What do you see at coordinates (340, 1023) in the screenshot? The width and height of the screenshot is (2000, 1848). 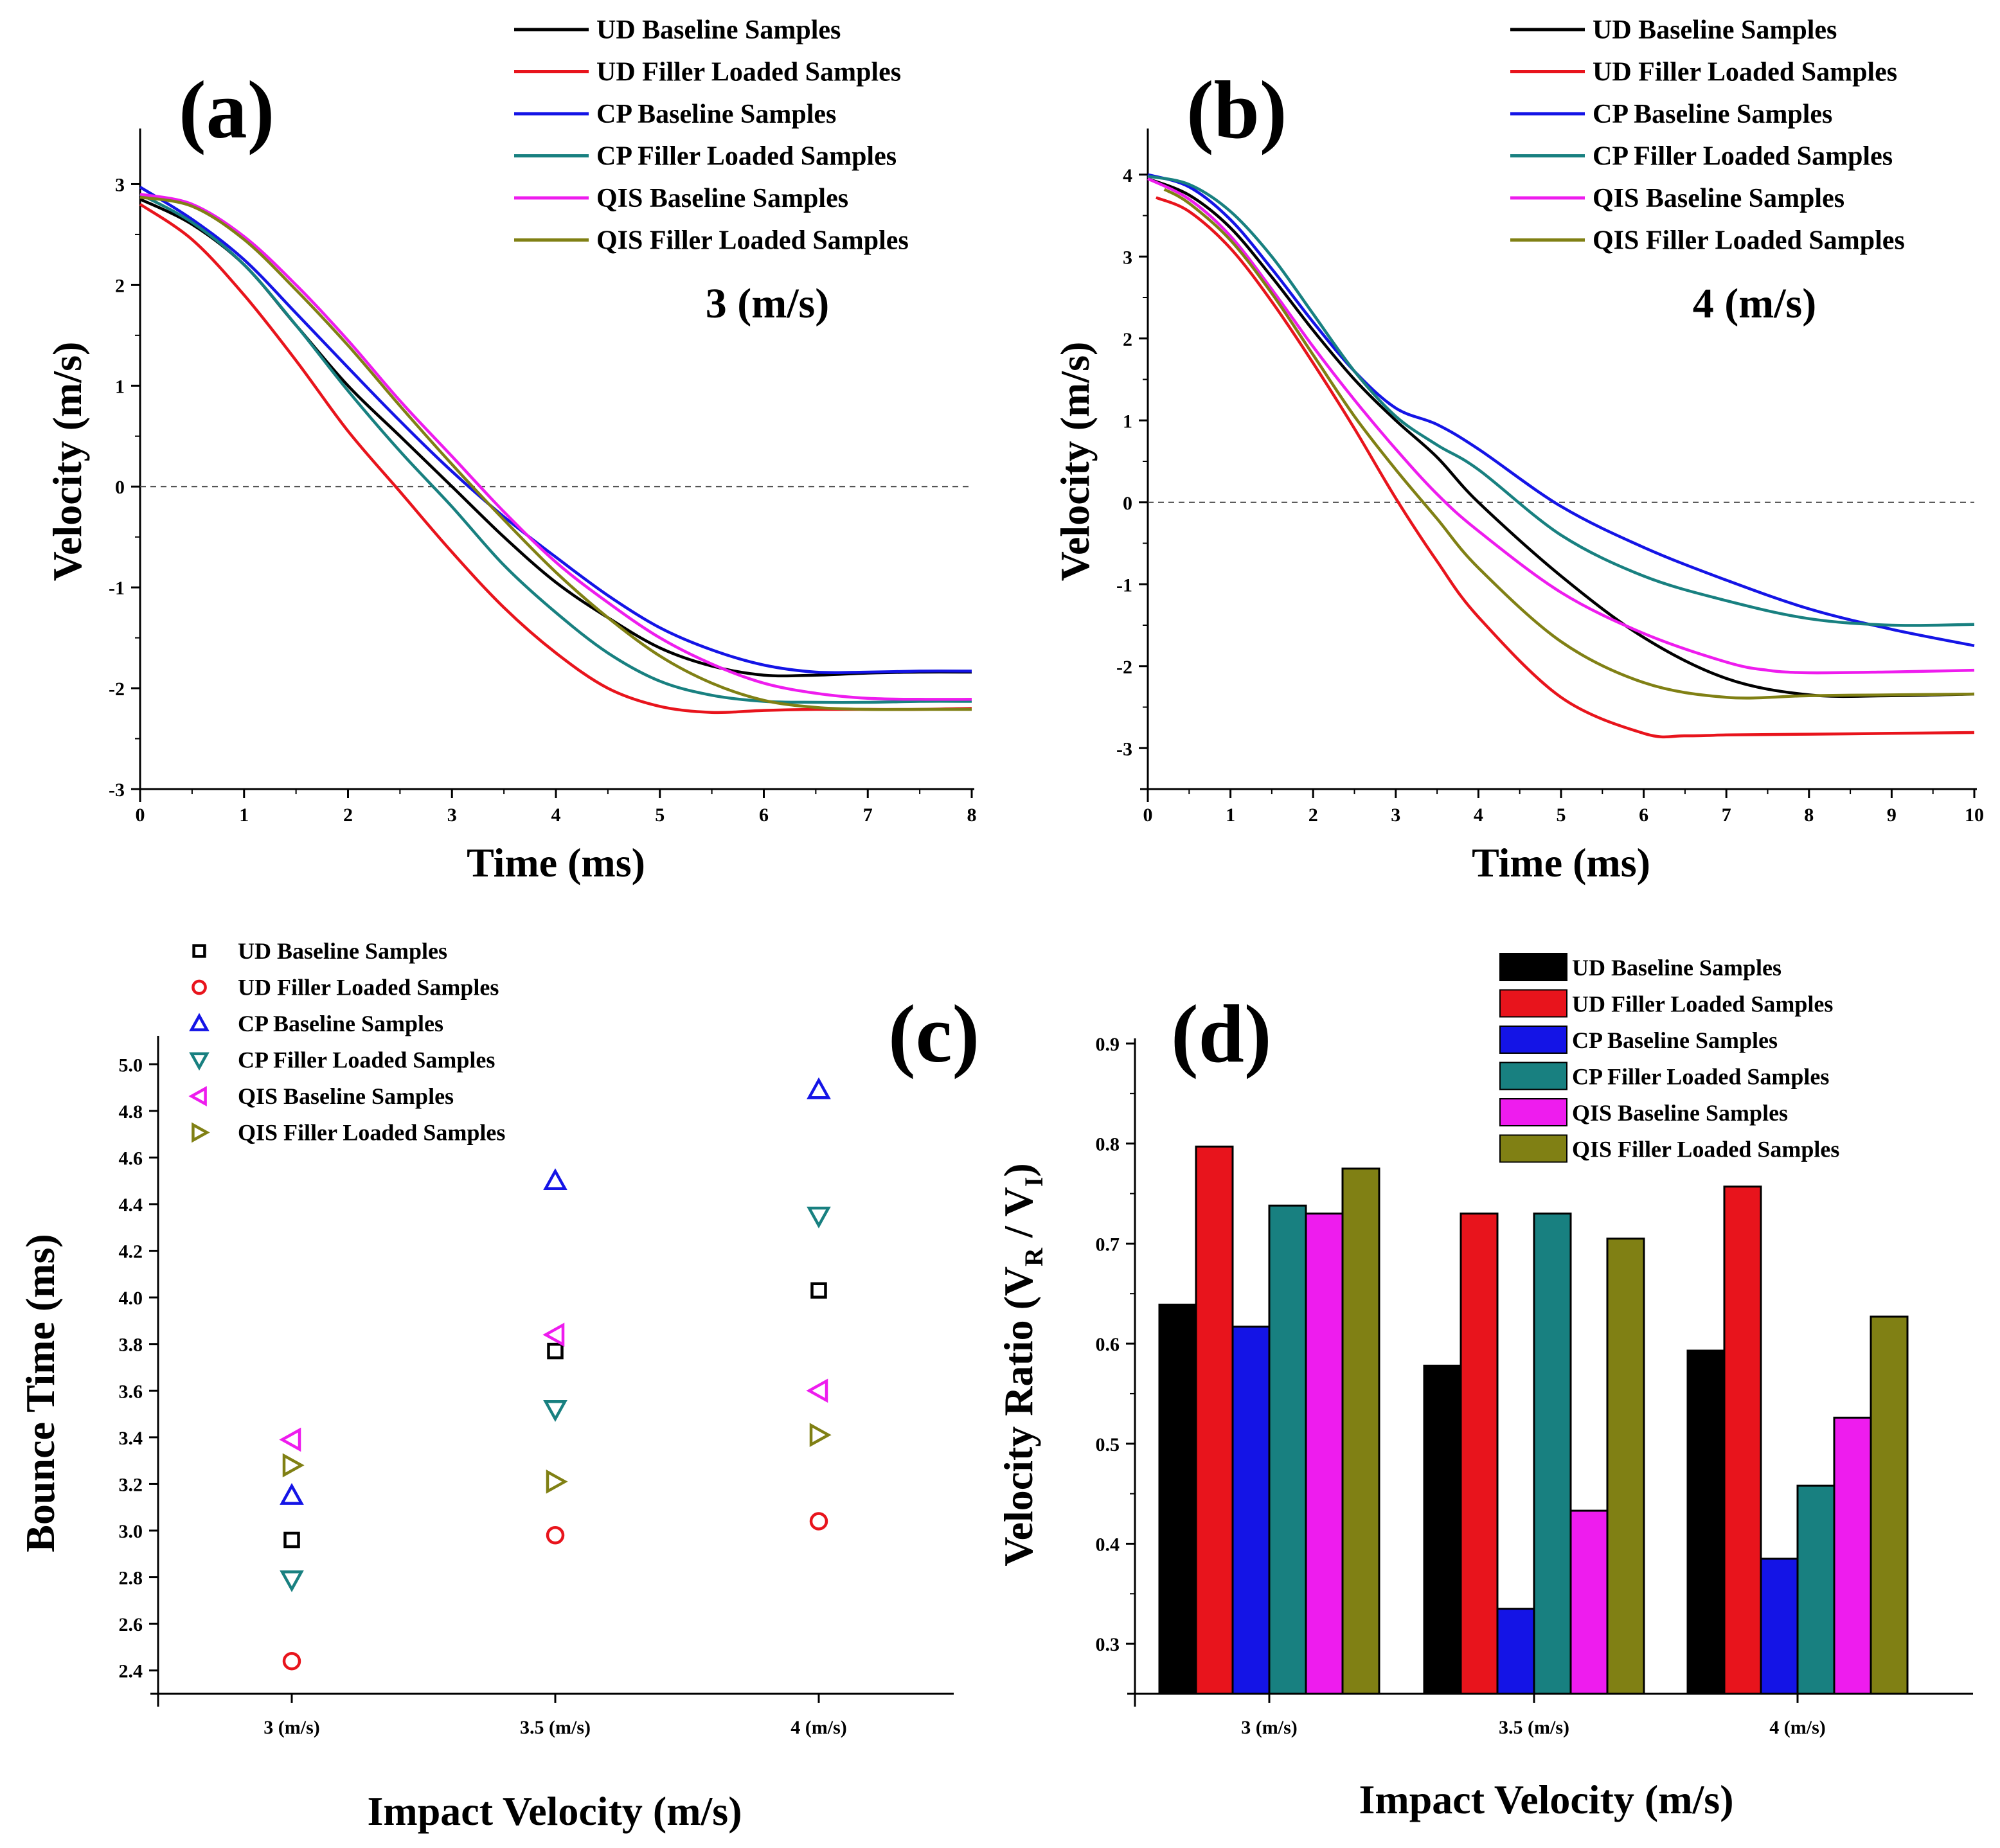 I see `panel-c-legend-label-2: CP Baseline Samples` at bounding box center [340, 1023].